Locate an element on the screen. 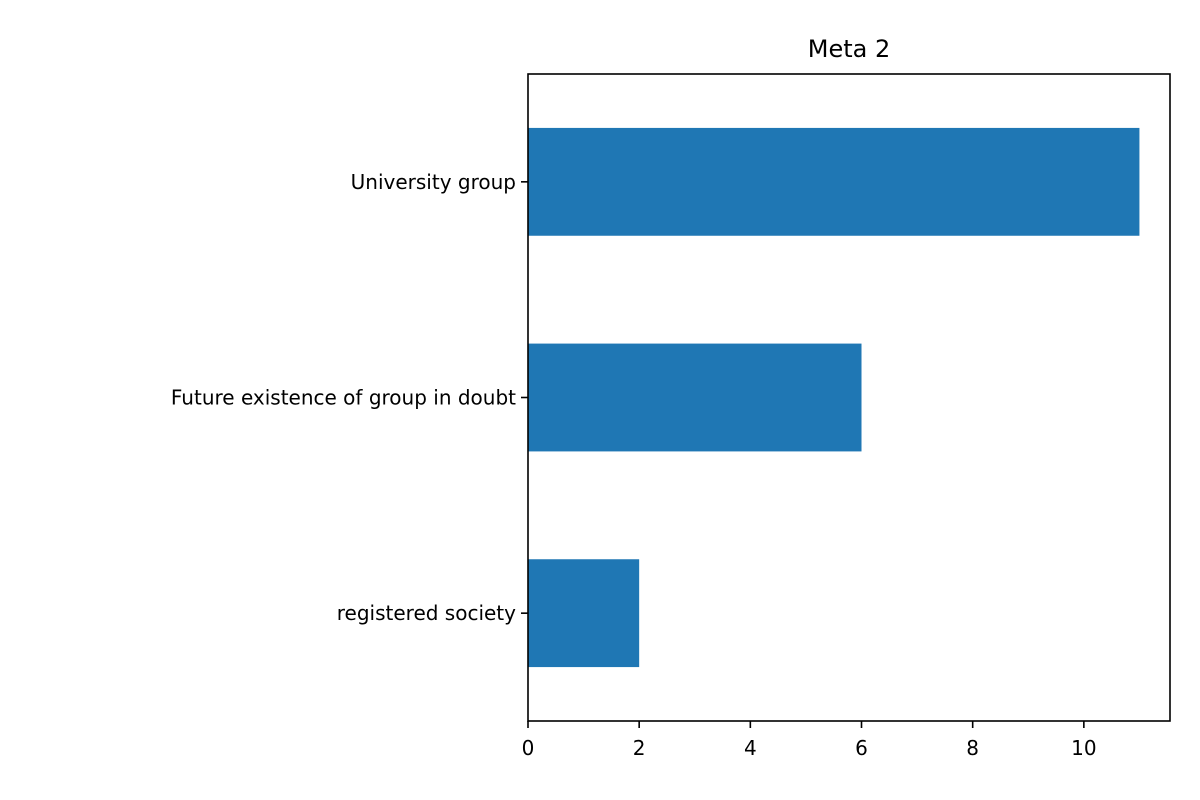 The height and width of the screenshot is (800, 1200). x-axis-ticks: 0 2 4 6 8 10 is located at coordinates (809, 740).